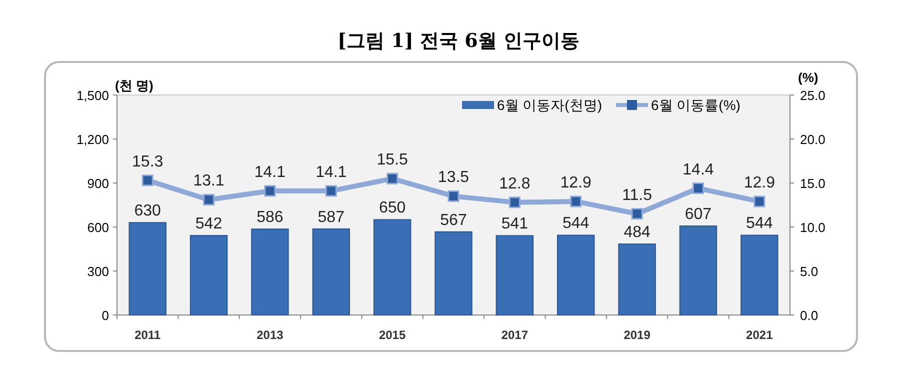 The width and height of the screenshot is (917, 365). I want to click on y-axis-title: (천 명), so click(134, 85).